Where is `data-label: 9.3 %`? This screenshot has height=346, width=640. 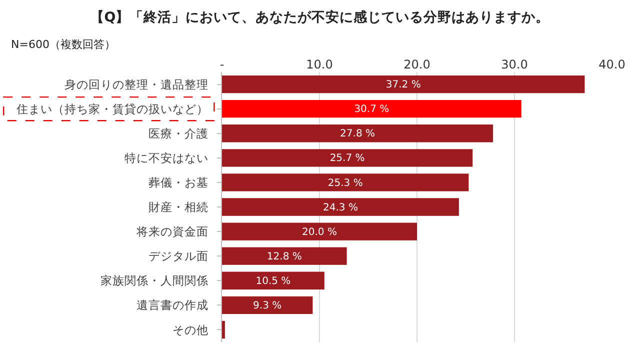
data-label: 9.3 % is located at coordinates (267, 306).